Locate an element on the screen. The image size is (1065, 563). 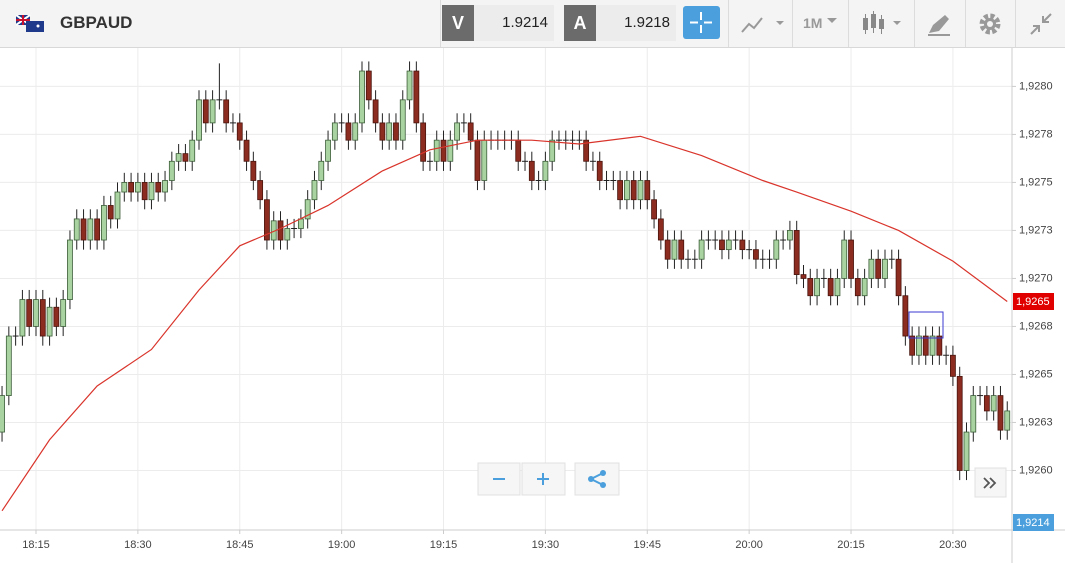
y-tick-label: 1,9270 is located at coordinates (1036, 278).